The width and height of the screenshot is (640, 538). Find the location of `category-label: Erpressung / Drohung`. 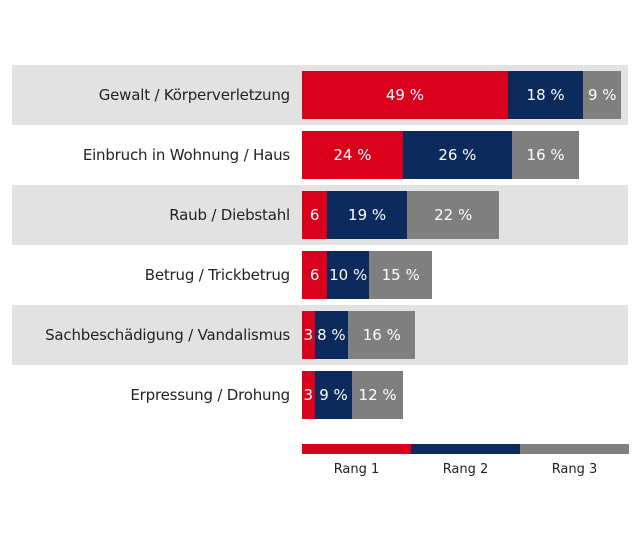

category-label: Erpressung / Drohung is located at coordinates (210, 395).